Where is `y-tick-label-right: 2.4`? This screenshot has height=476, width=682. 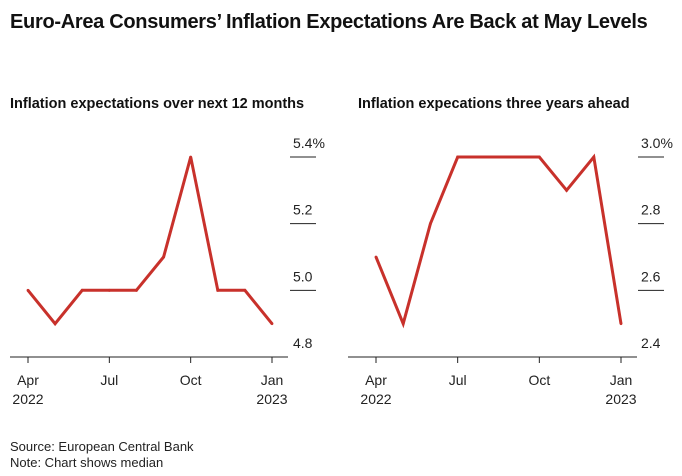 y-tick-label-right: 2.4 is located at coordinates (651, 343).